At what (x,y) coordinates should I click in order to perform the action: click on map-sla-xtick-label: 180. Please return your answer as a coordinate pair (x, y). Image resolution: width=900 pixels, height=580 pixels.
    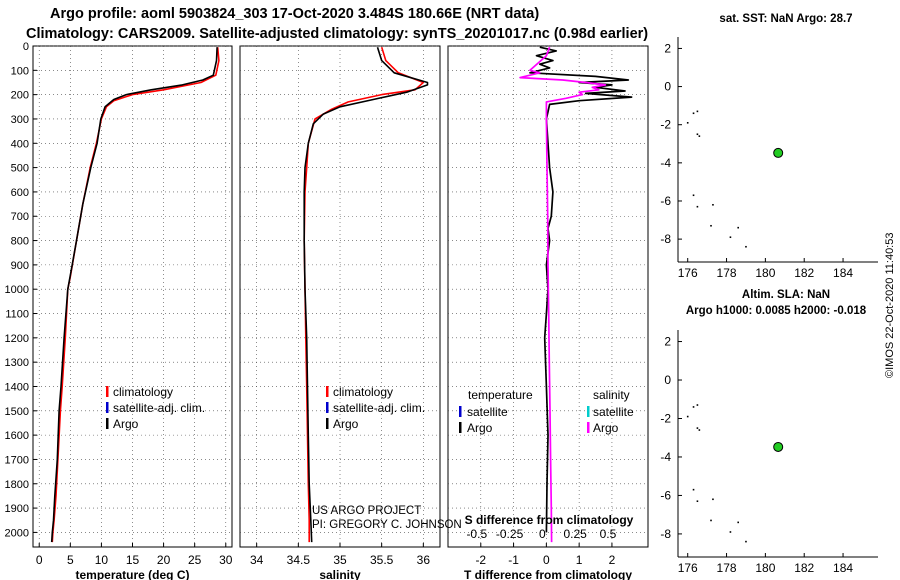
    Looking at the image, I should click on (765, 568).